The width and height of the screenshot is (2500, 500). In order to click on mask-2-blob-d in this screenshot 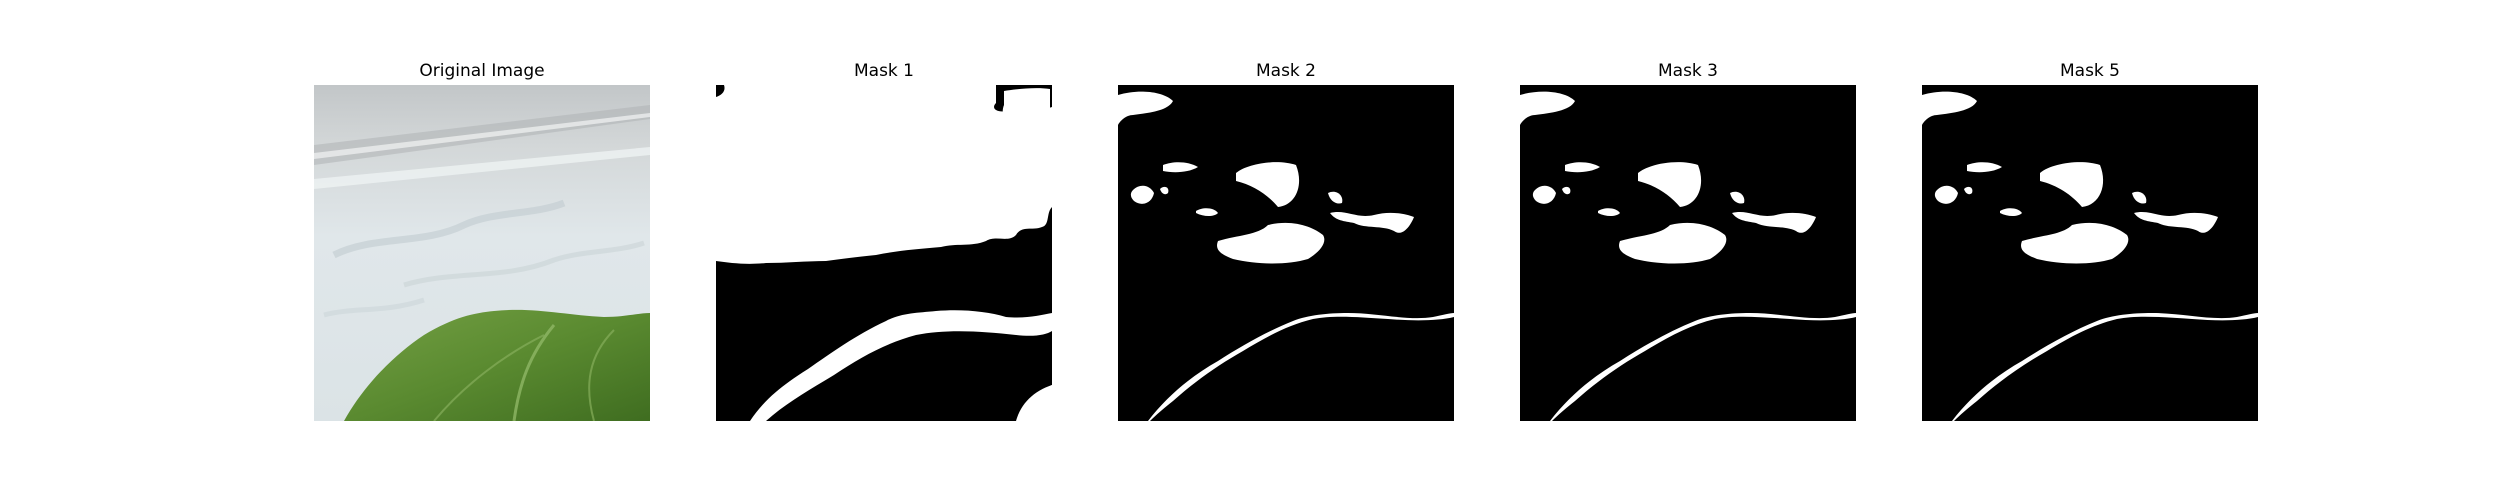, I will do `click(1207, 212)`.